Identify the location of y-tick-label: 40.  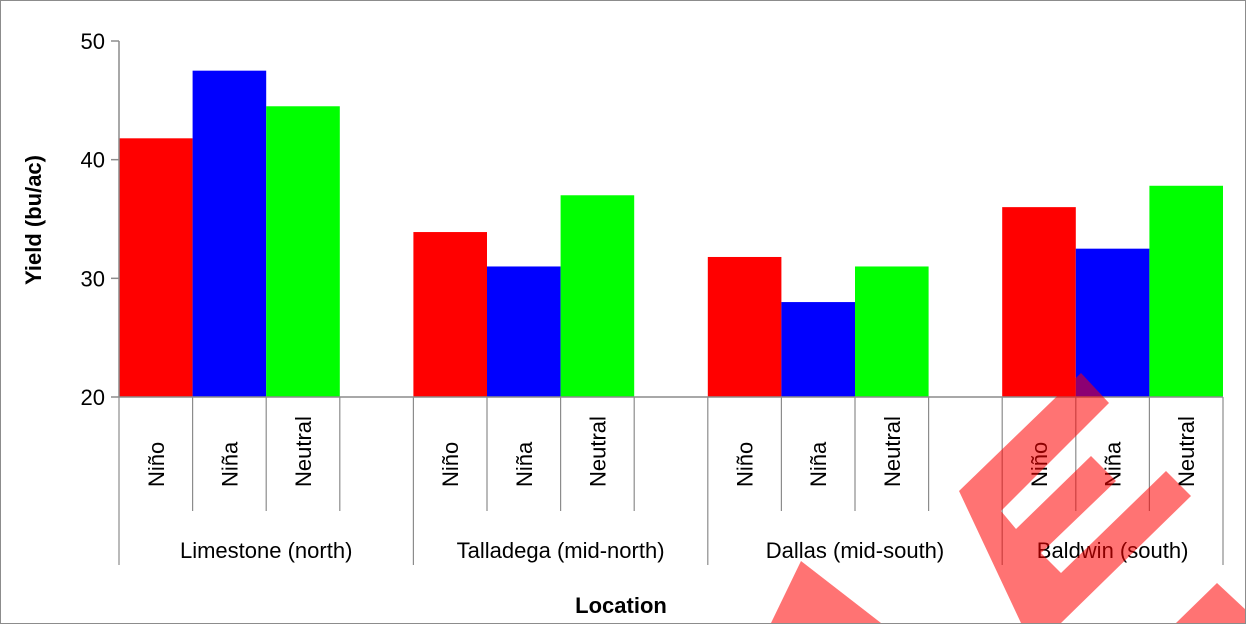
(93, 160).